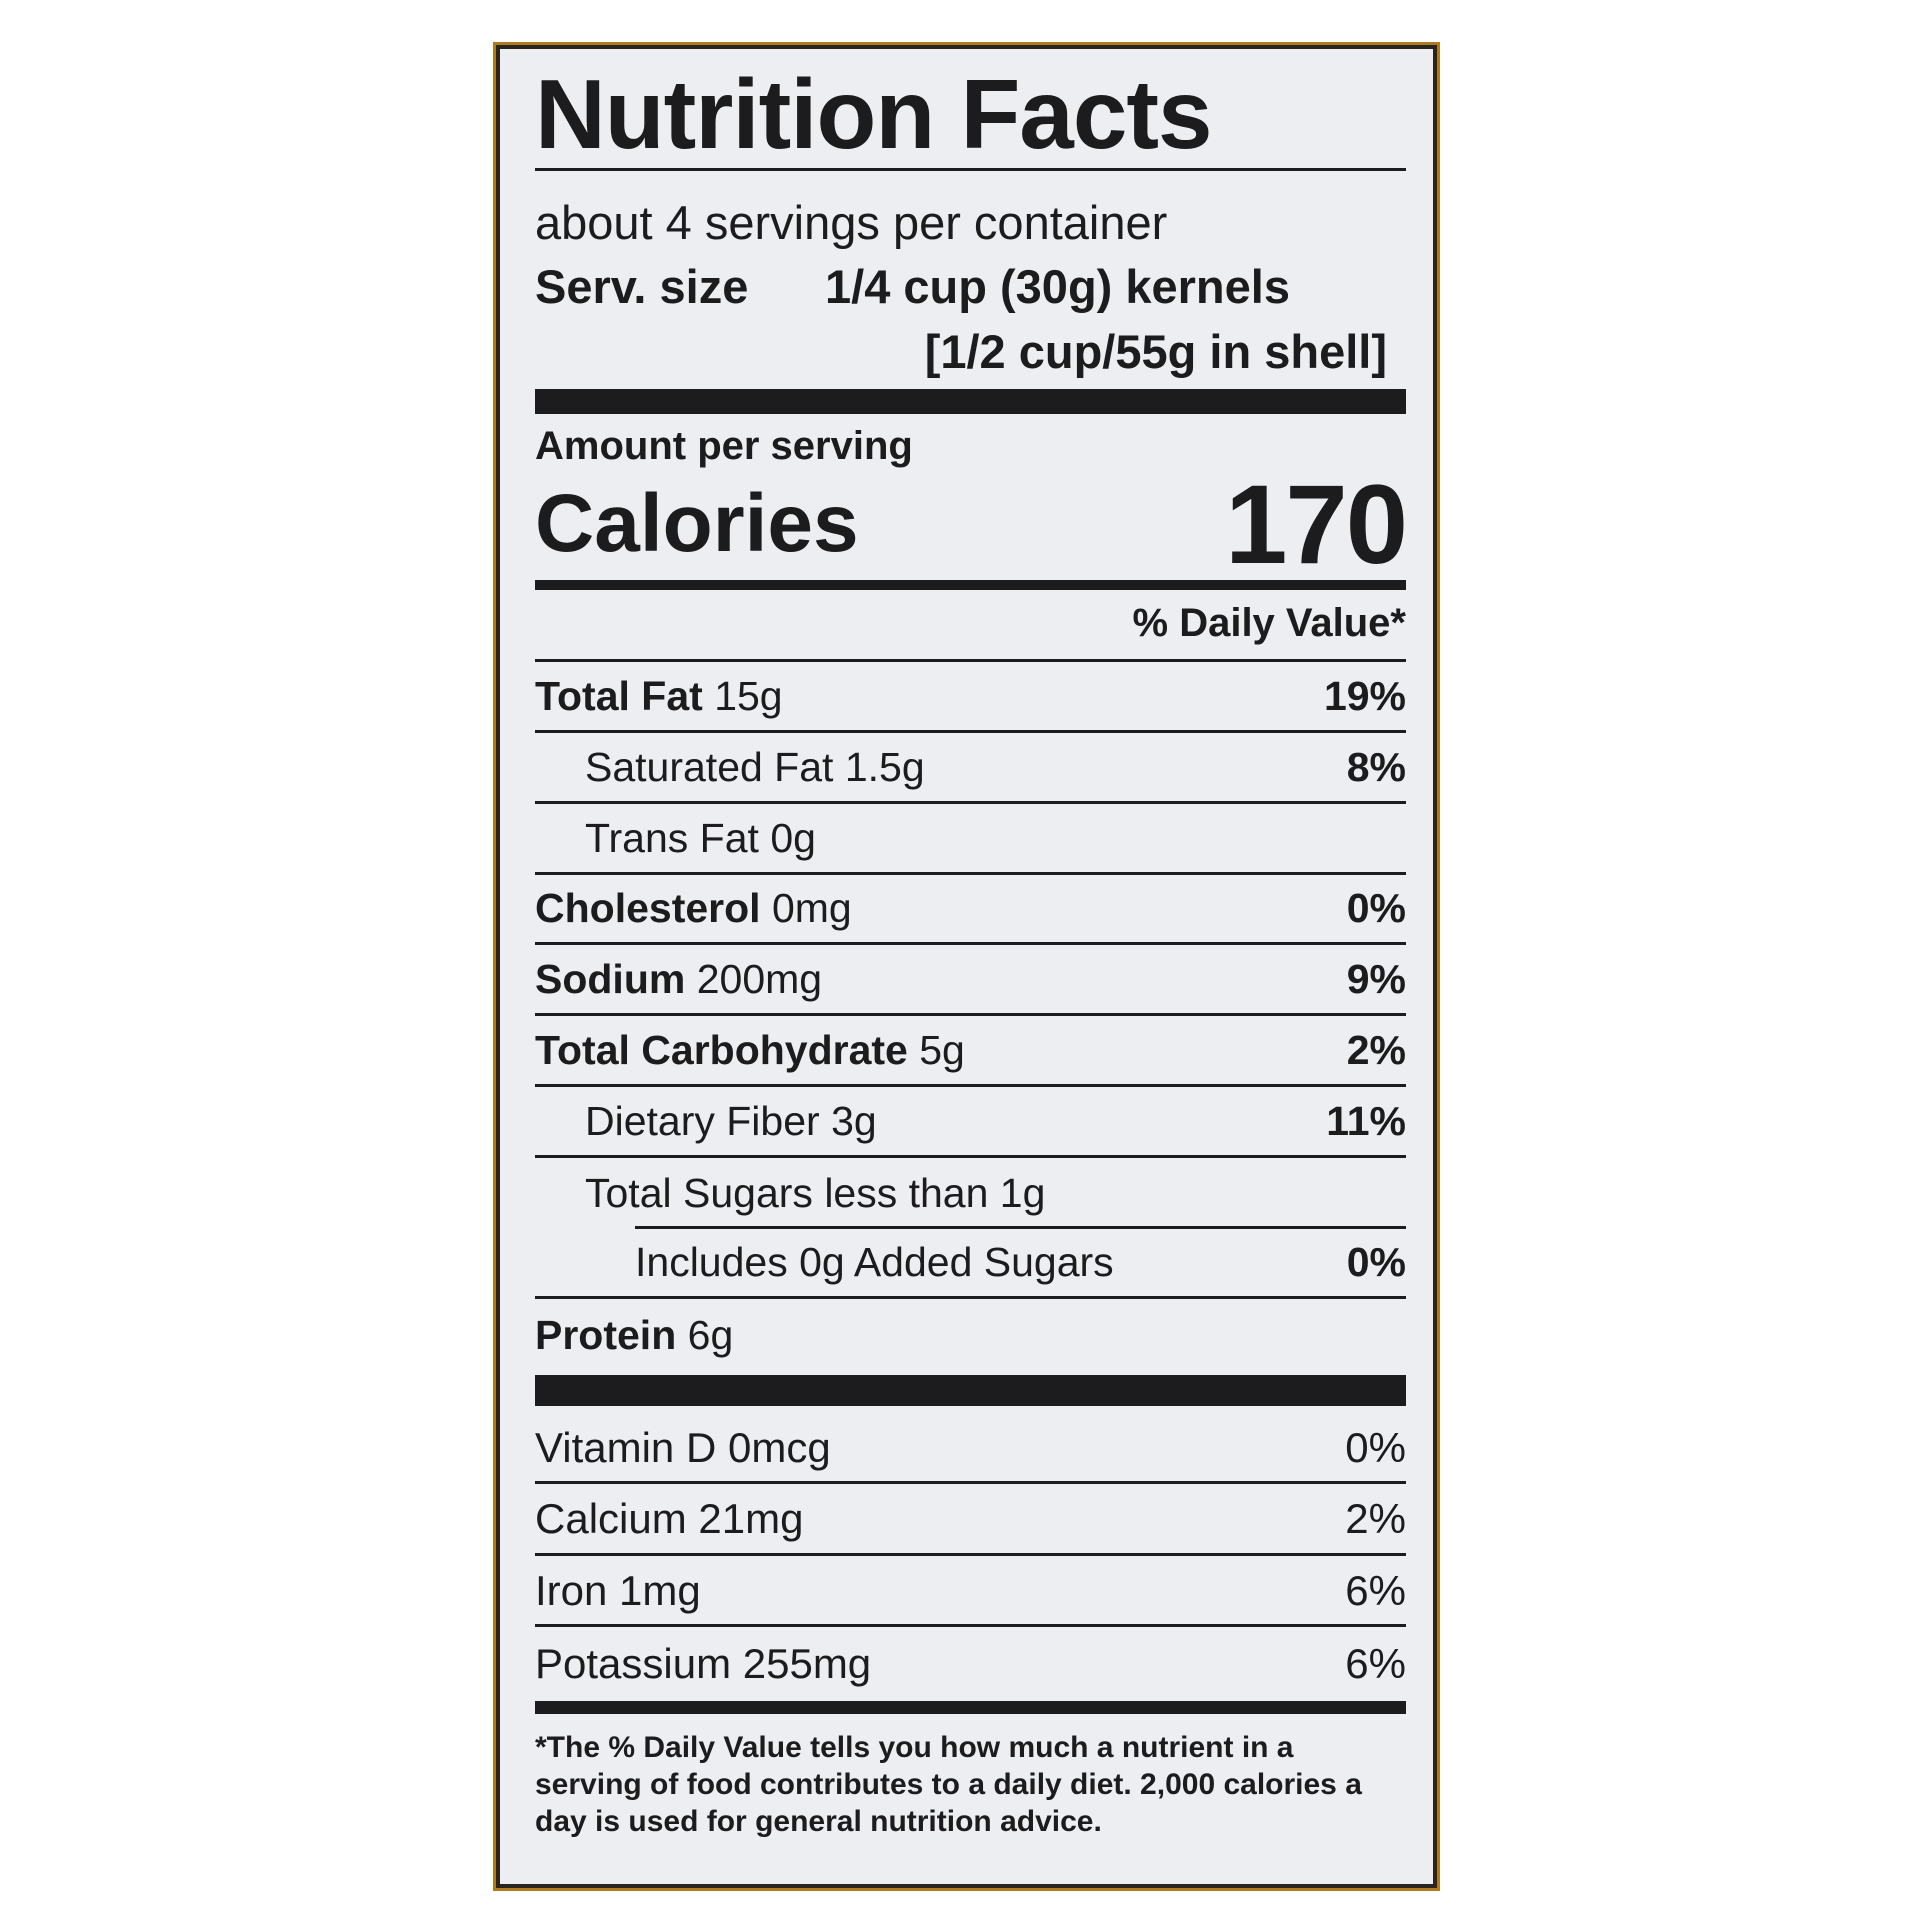 Image resolution: width=1920 pixels, height=1920 pixels. I want to click on nutrient-row: Dietary Fiber 3g 11%, so click(970, 1123).